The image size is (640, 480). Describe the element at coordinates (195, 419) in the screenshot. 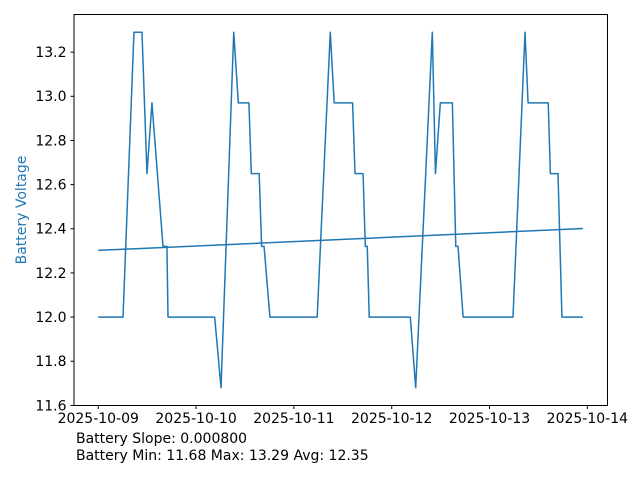

I see `x-tick-label: 2025-10-10` at that location.